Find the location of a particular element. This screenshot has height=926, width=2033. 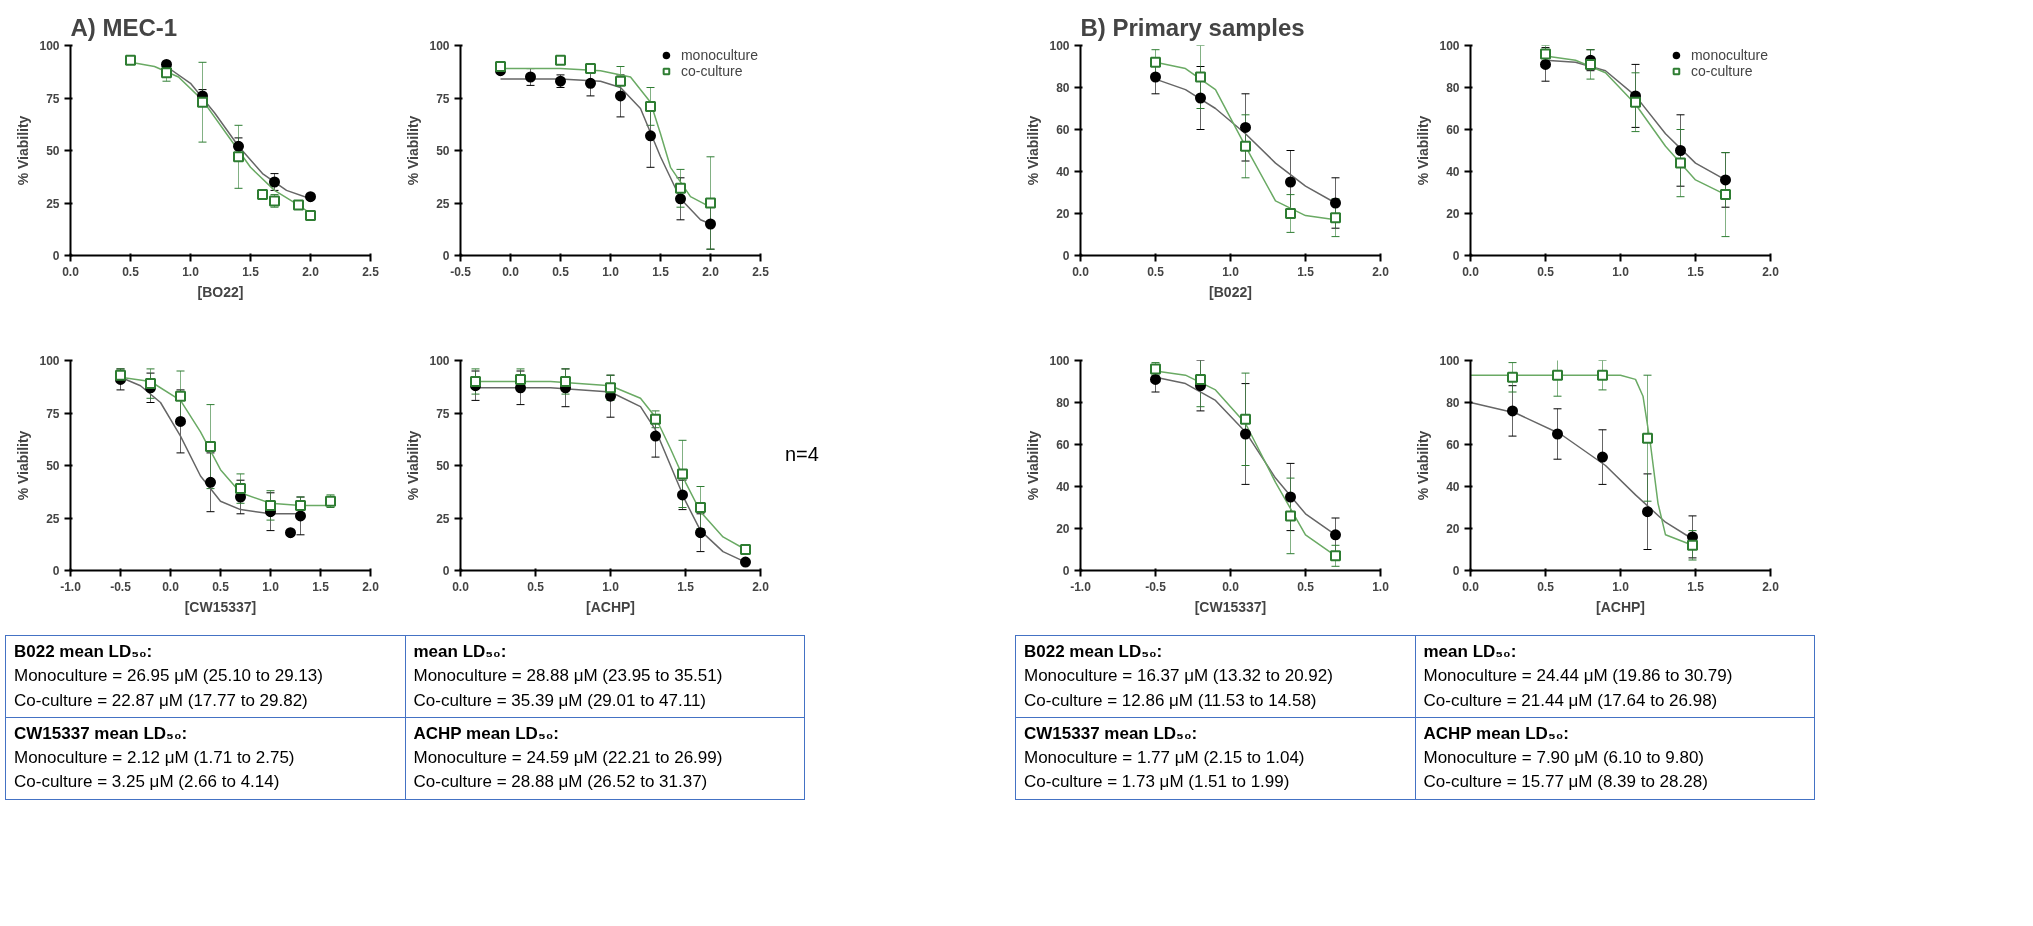

x-tick-label: 2.5 is located at coordinates (371, 271).